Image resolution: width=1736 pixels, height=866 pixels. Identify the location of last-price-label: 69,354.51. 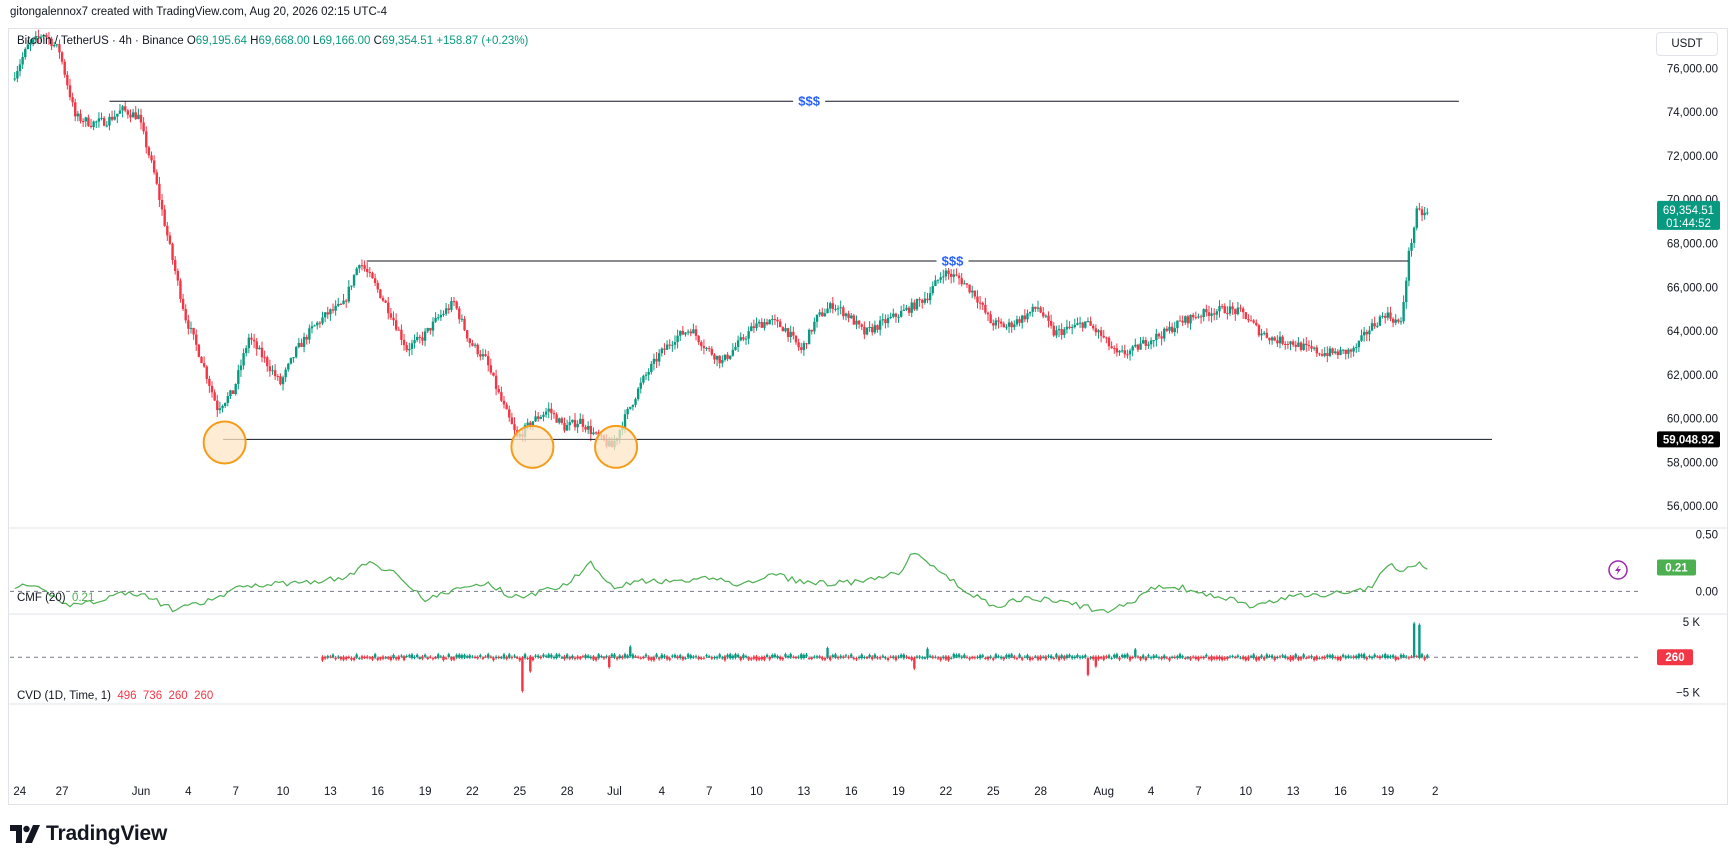
(1688, 211).